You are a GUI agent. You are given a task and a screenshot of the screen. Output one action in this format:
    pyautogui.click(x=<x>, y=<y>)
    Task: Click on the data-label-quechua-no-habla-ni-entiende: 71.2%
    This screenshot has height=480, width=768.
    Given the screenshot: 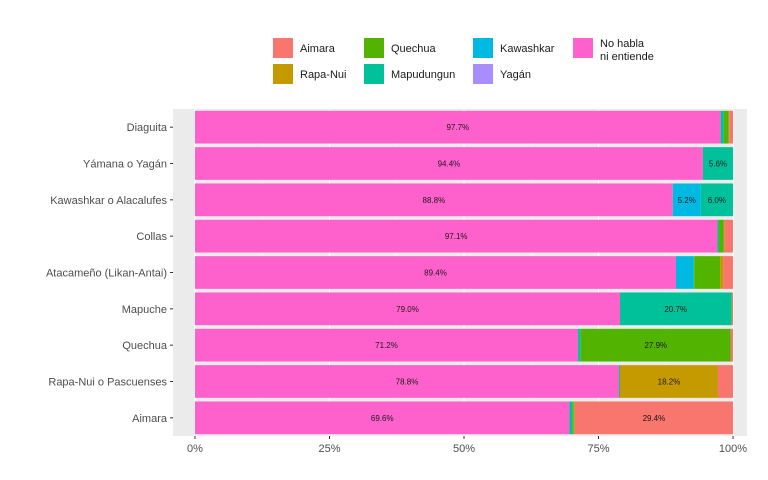 What is the action you would take?
    pyautogui.click(x=386, y=345)
    